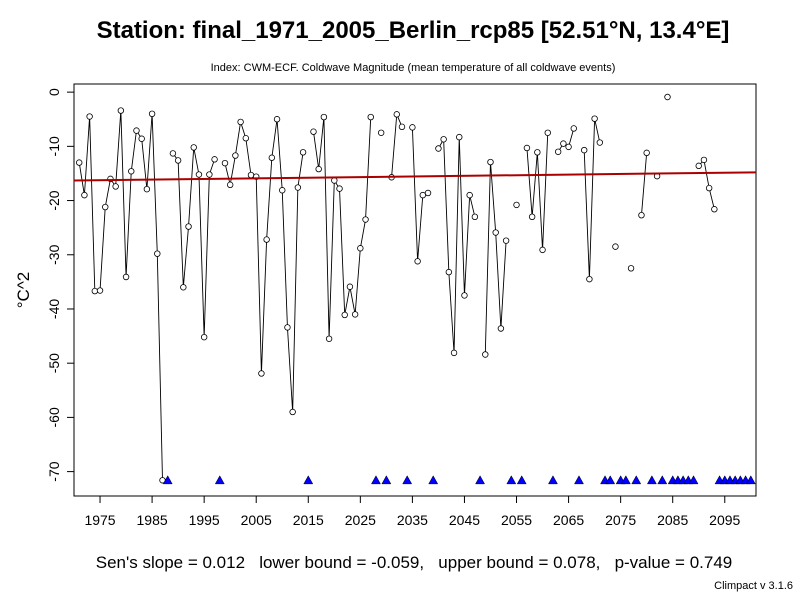 The image size is (800, 600). I want to click on x-tick-label: 2095, so click(724, 520).